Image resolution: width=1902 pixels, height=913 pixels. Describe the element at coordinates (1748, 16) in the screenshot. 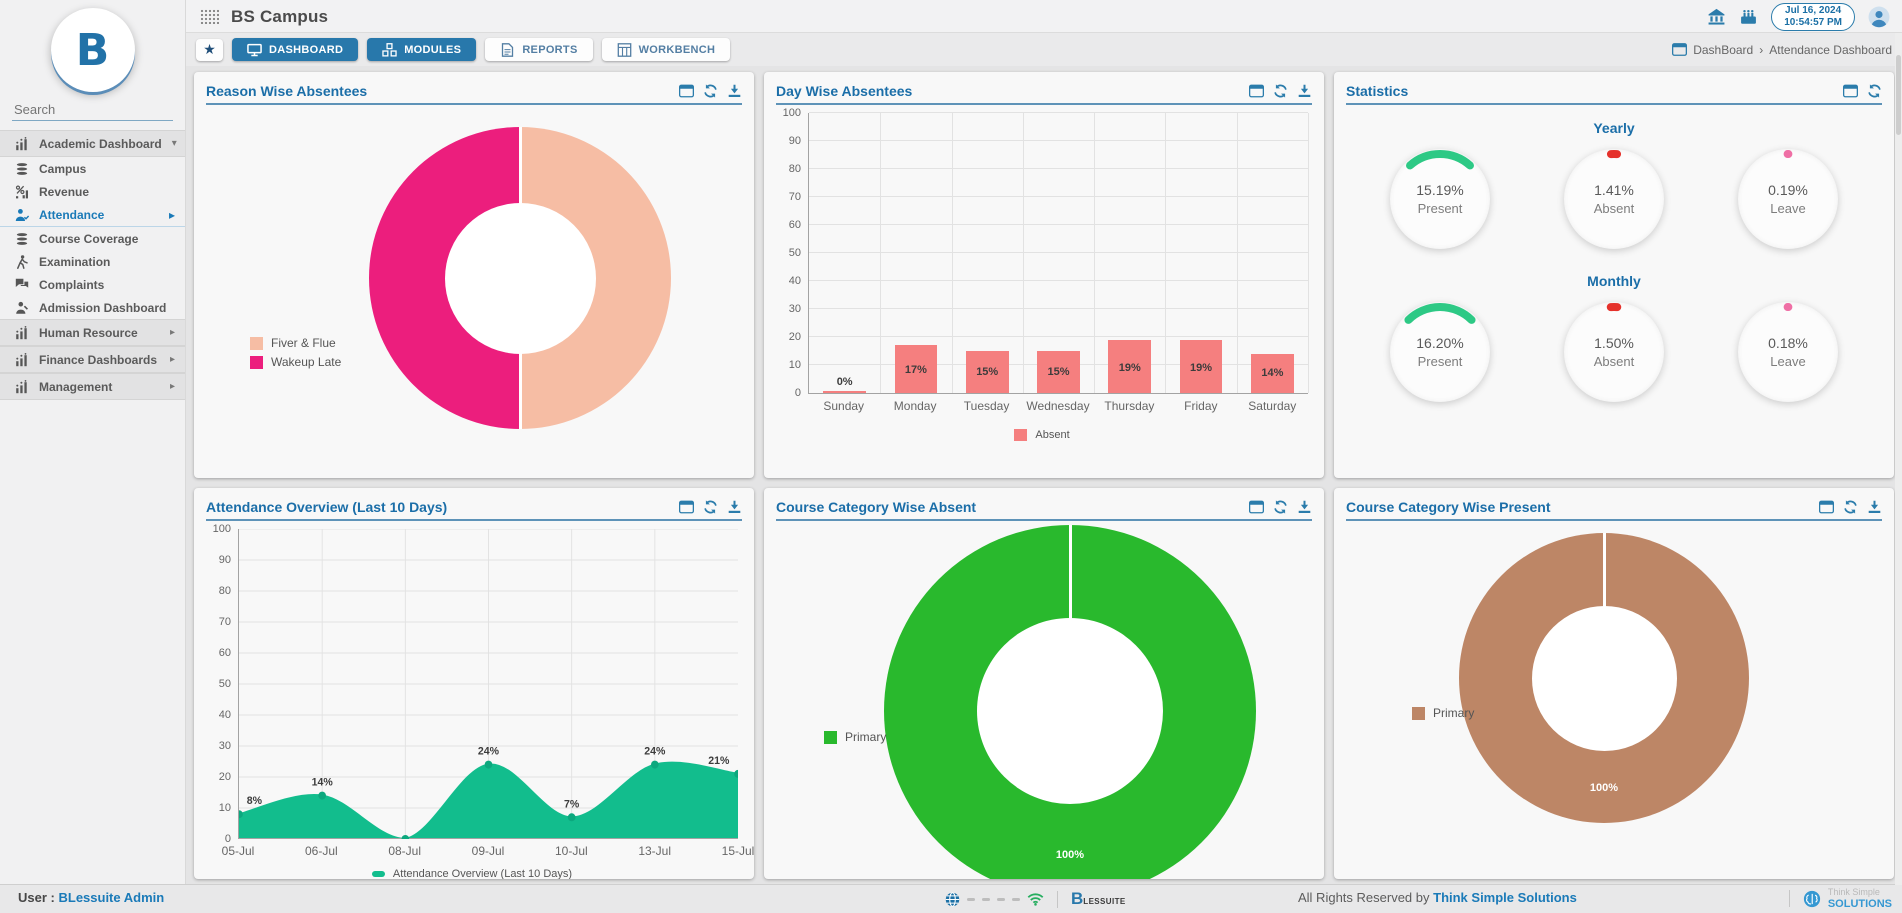

I see `birthday-cake-icon` at that location.